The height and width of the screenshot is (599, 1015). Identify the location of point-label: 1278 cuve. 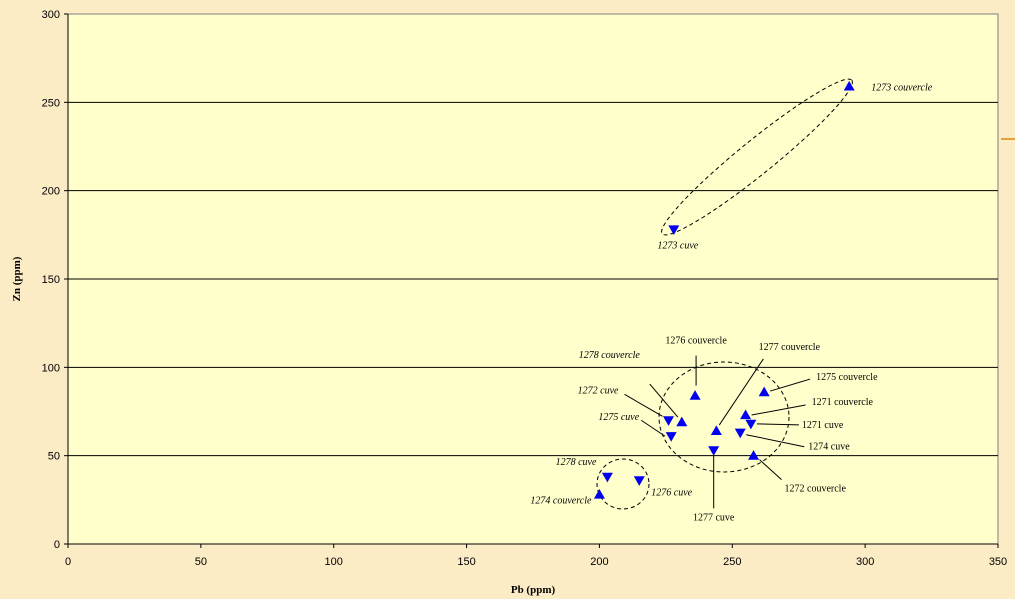
(576, 462).